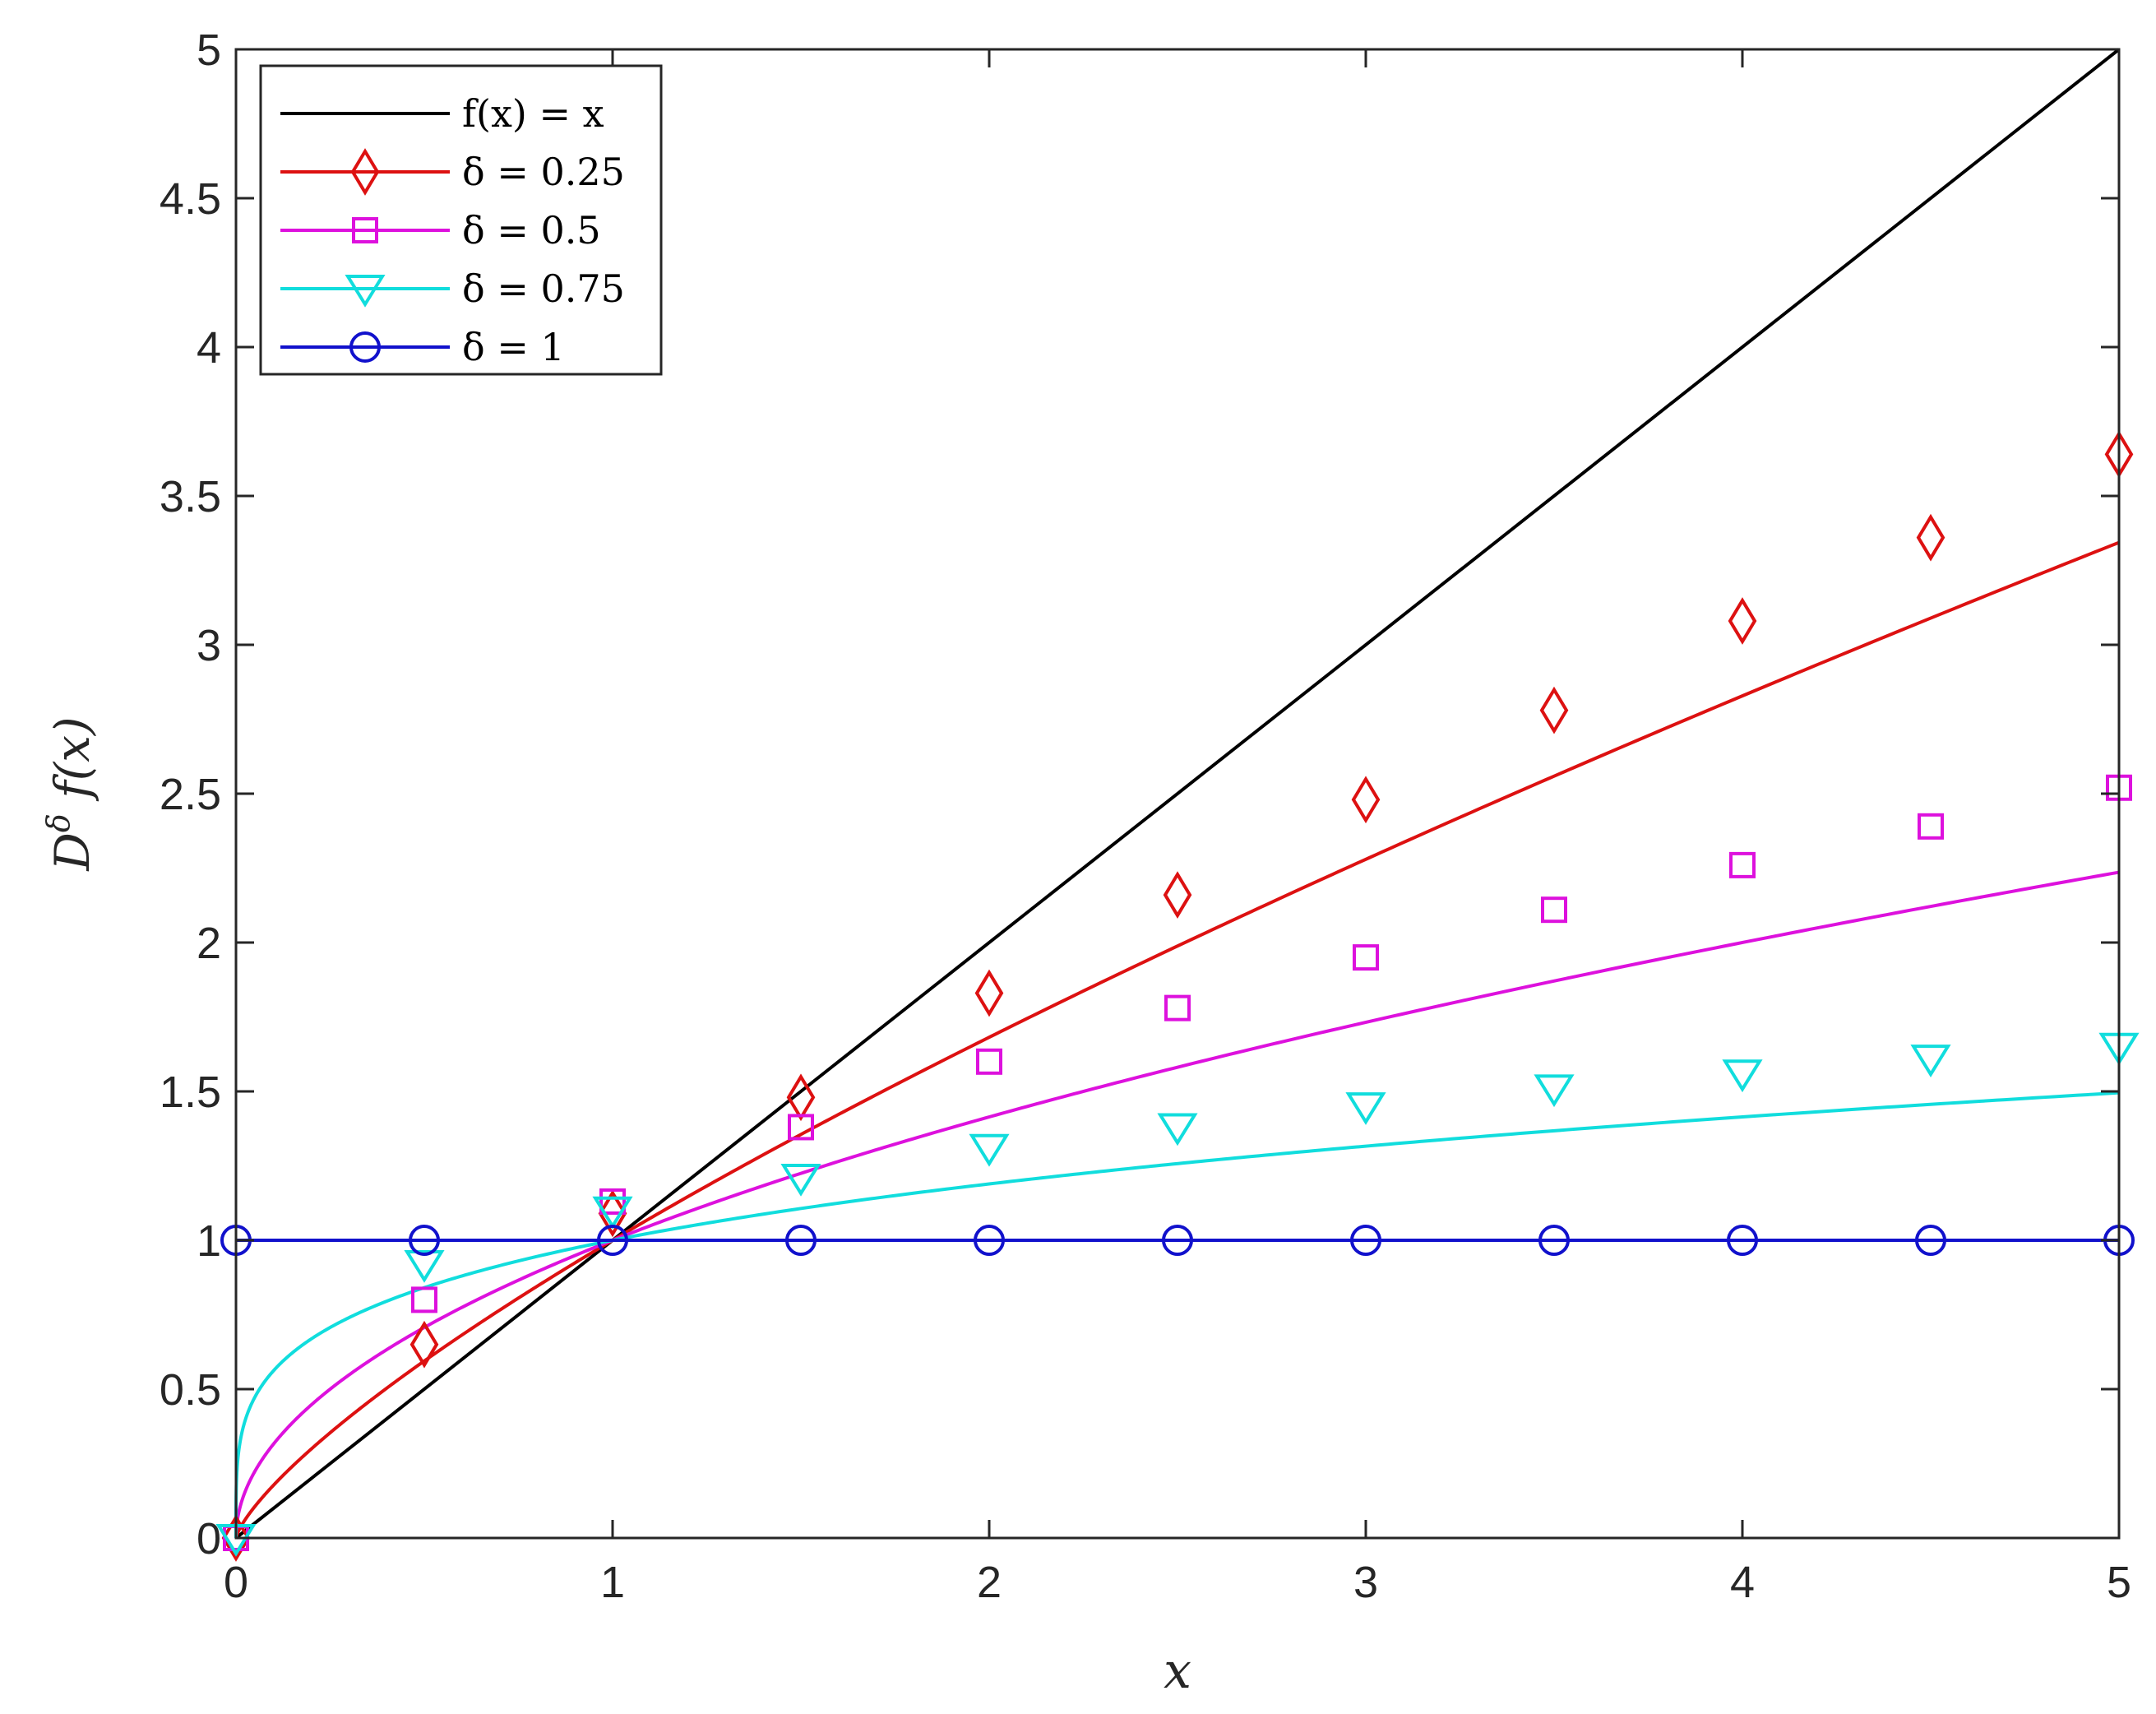 The width and height of the screenshot is (2156, 1714). Describe the element at coordinates (1177, 1671) in the screenshot. I see `x-axis-label: x` at that location.